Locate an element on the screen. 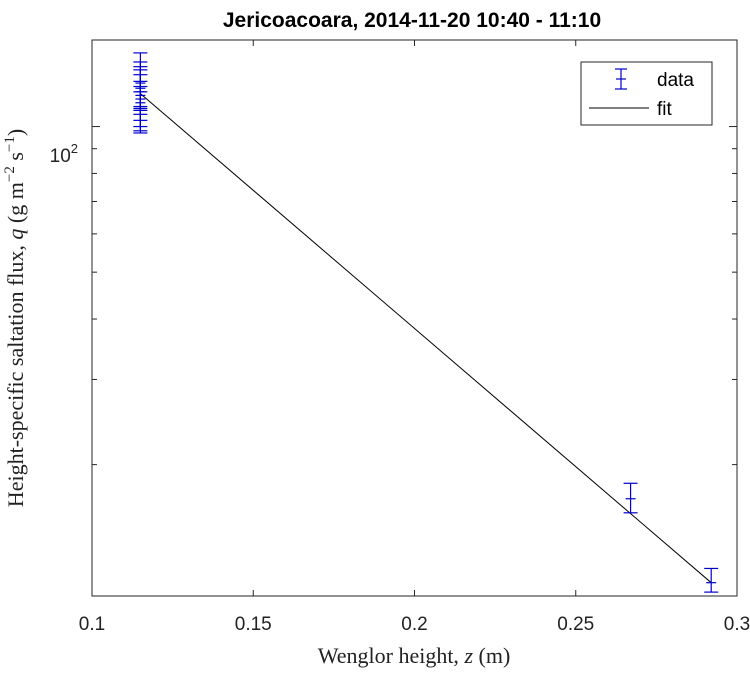 The height and width of the screenshot is (675, 750). y-axis-label-var: q is located at coordinates (15, 234).